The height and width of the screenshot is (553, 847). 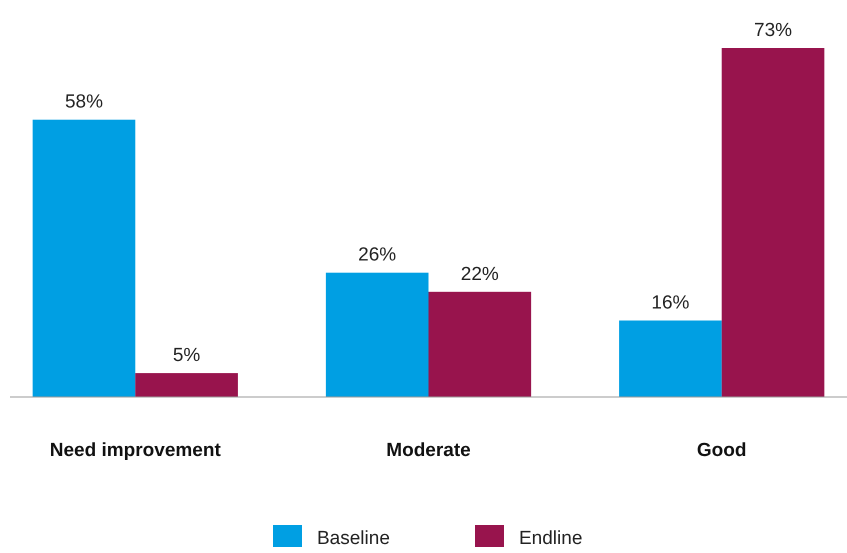 I want to click on data-label: 73%, so click(x=773, y=30).